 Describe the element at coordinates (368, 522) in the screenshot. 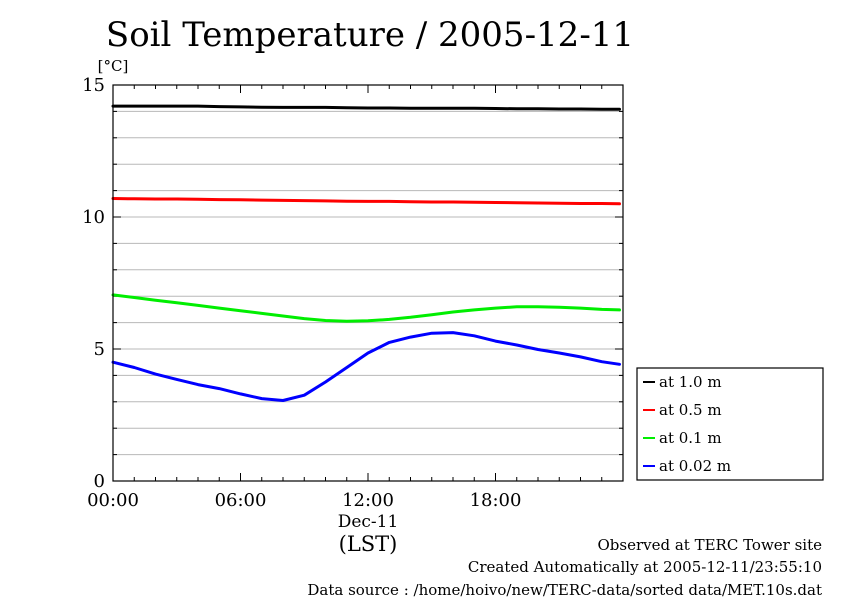

I see `x-date-label: Dec-11` at that location.